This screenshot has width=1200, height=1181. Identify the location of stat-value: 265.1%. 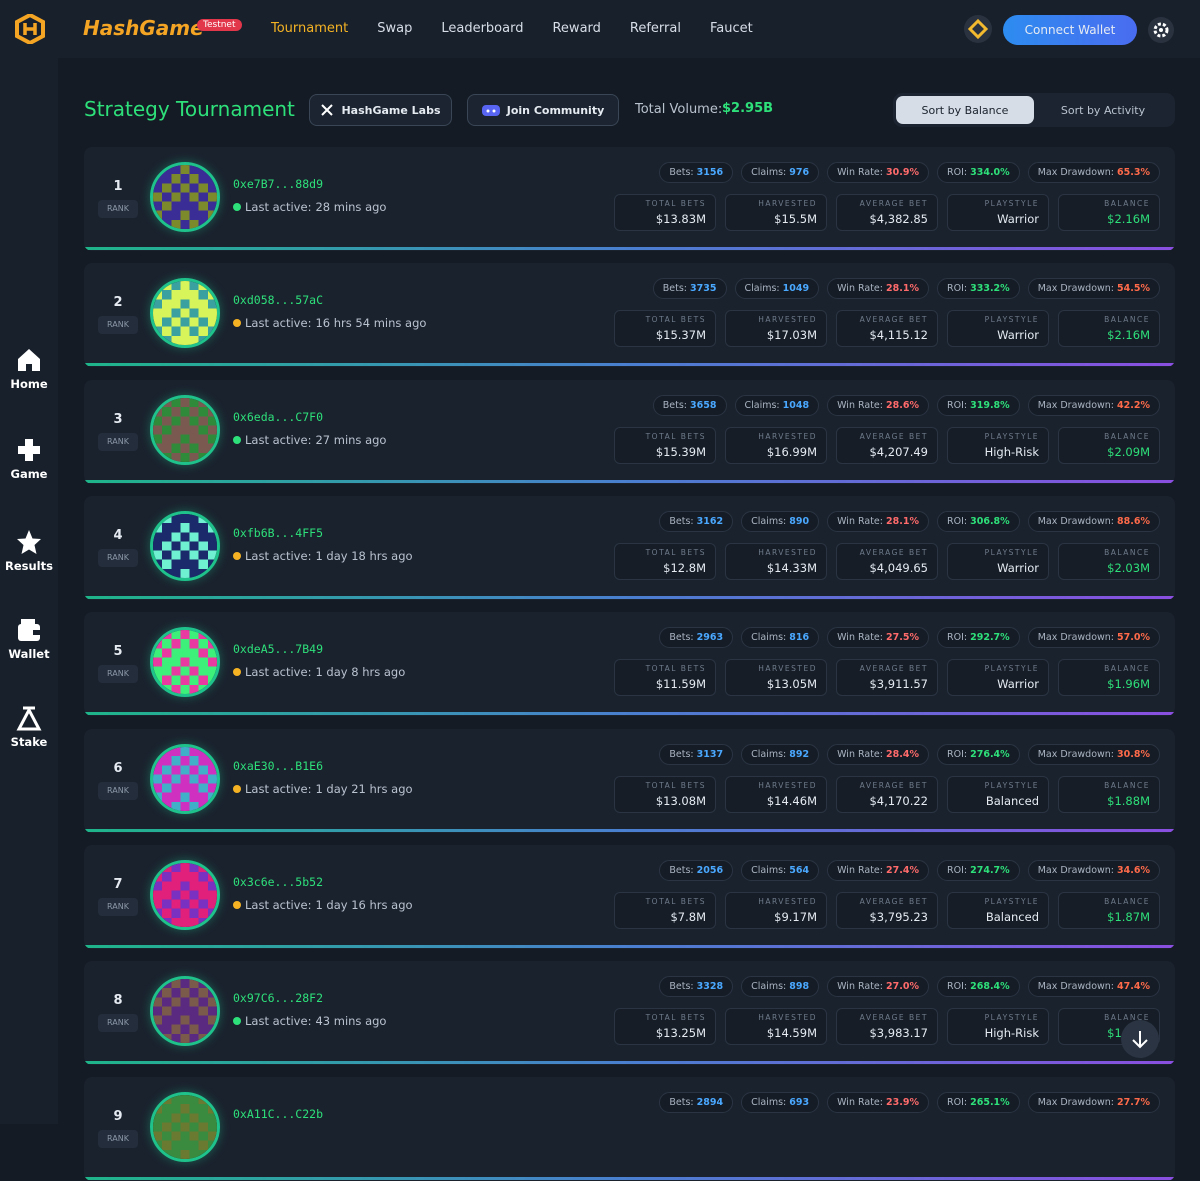
(990, 1103).